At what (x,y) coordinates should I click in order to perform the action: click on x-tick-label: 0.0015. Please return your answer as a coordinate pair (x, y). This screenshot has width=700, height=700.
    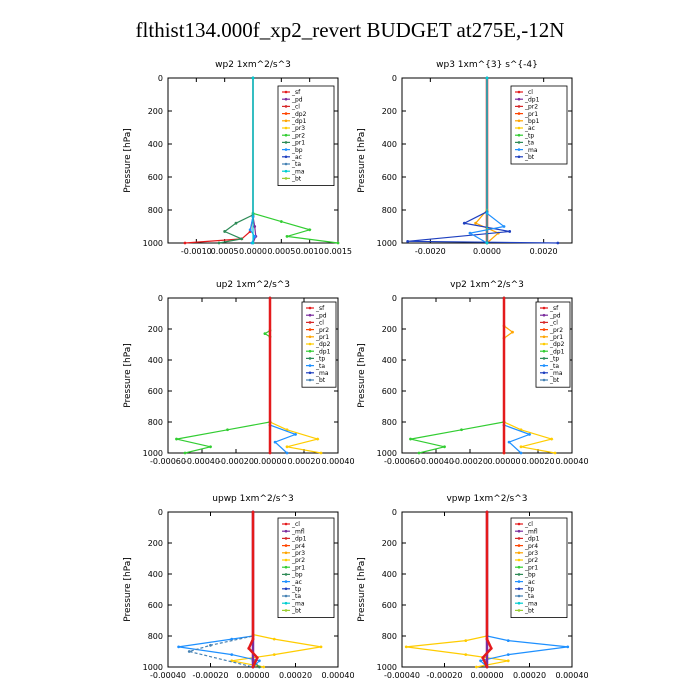
    Looking at the image, I should click on (338, 251).